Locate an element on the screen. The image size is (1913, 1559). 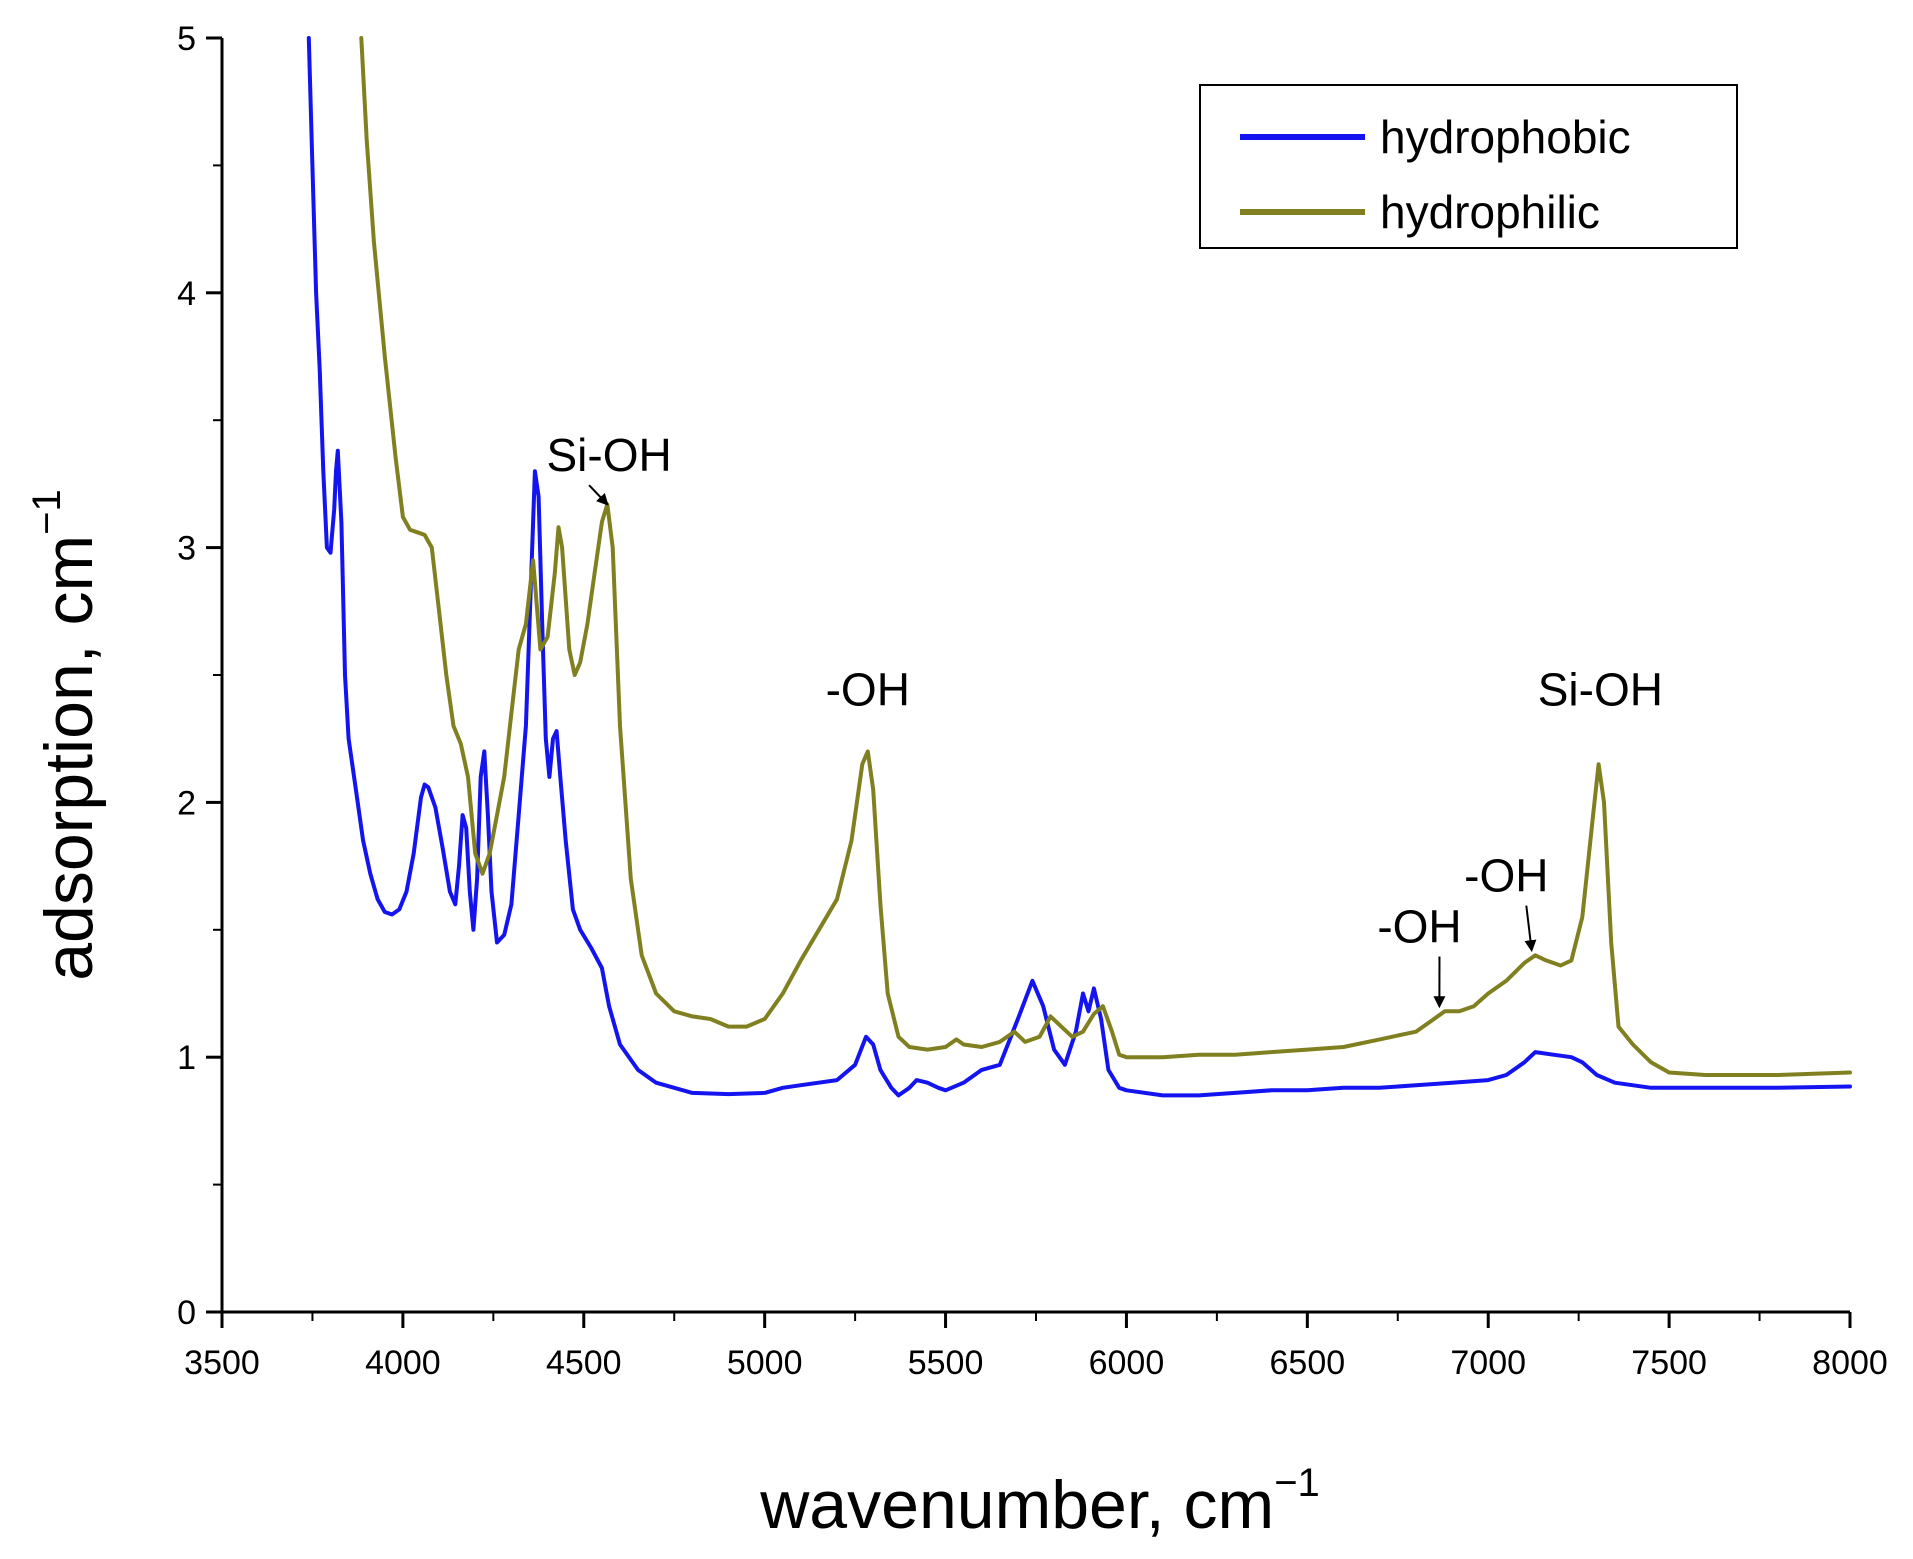
y-axis-title: adsorption, cm−1 is located at coordinates (66, 735).